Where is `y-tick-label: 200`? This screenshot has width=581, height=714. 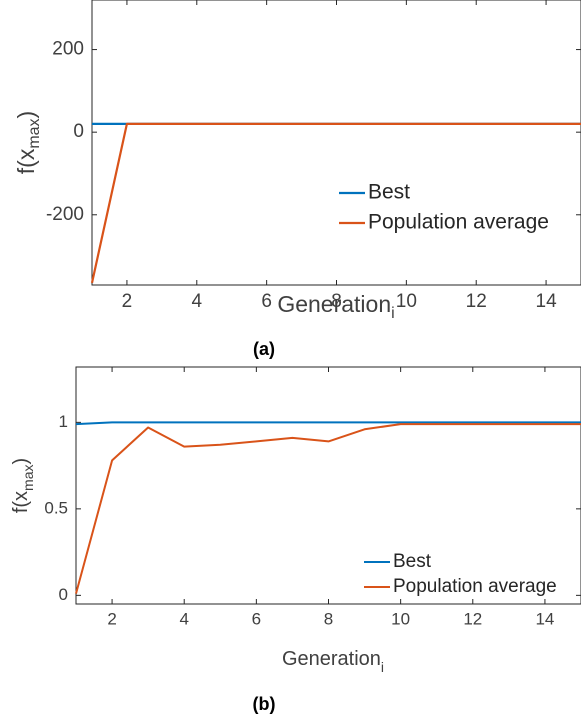 y-tick-label: 200 is located at coordinates (68, 49).